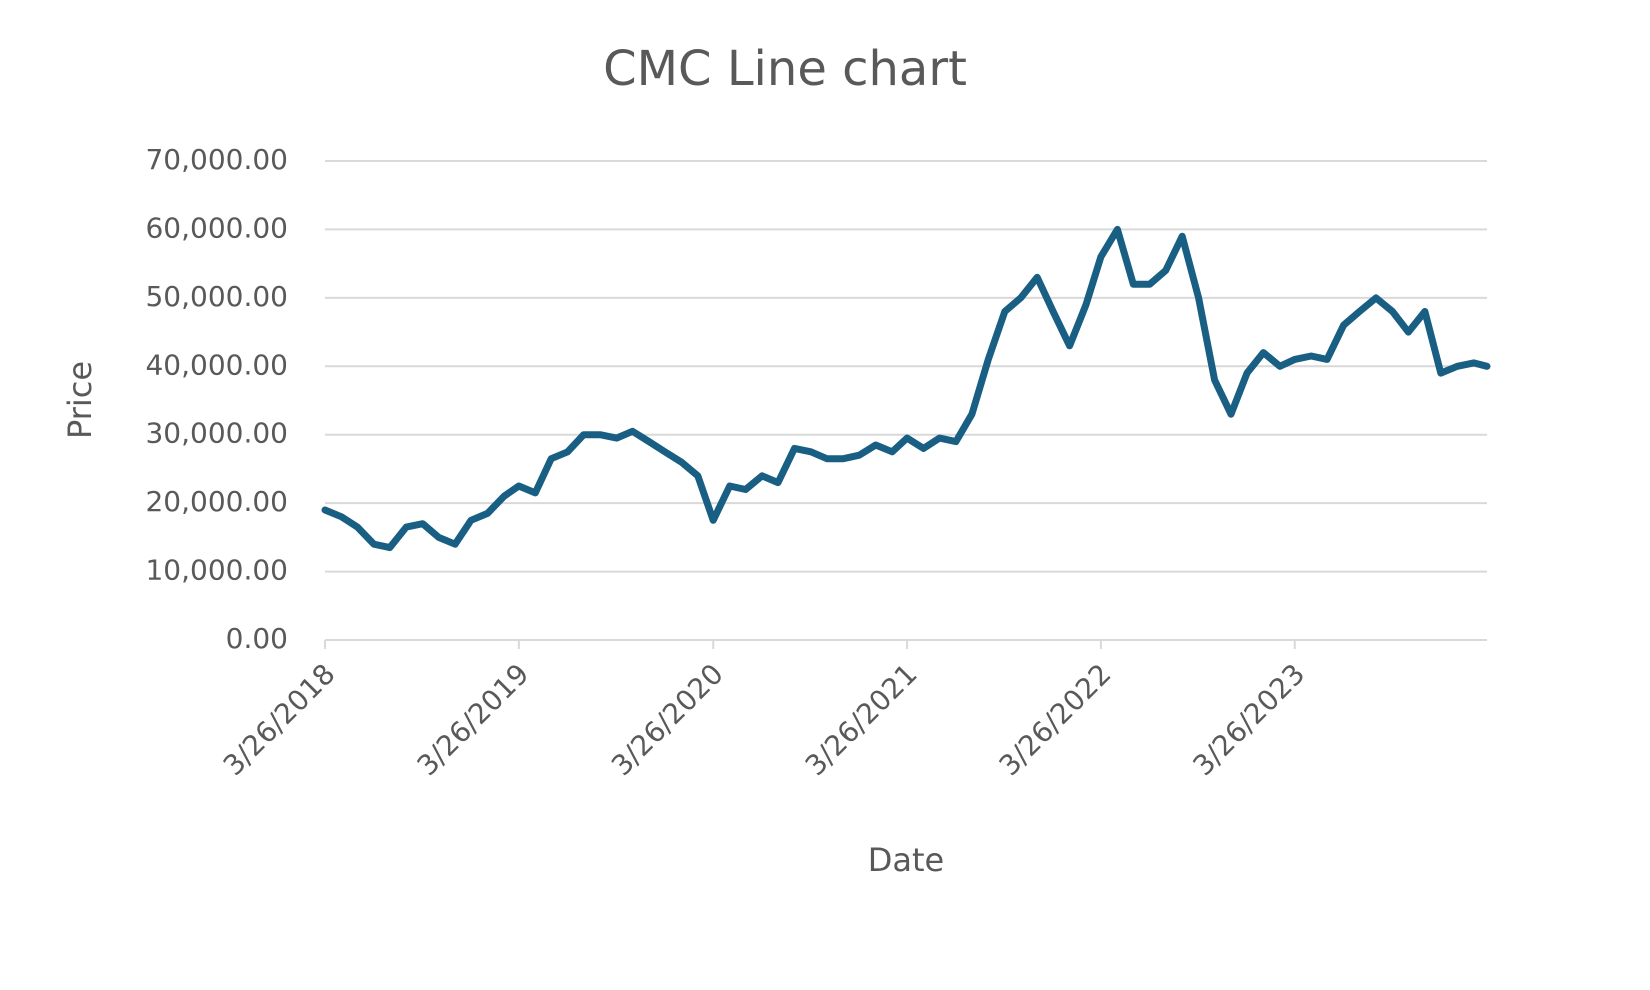  What do you see at coordinates (861, 719) in the screenshot?
I see `x-tick-label: 3/26/2021` at bounding box center [861, 719].